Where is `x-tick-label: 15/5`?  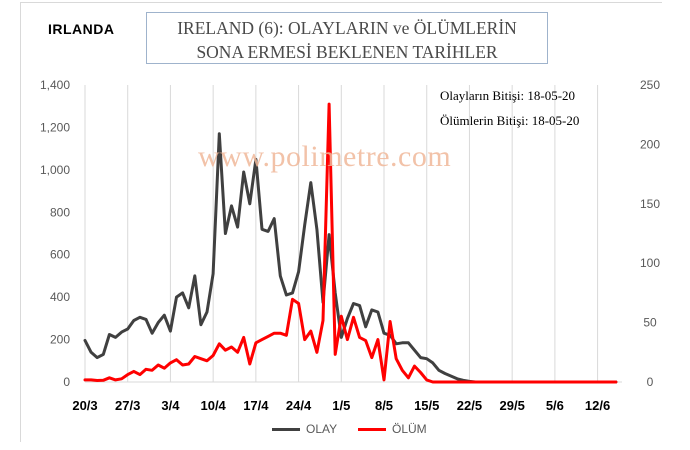 x-tick-label: 15/5 is located at coordinates (426, 405).